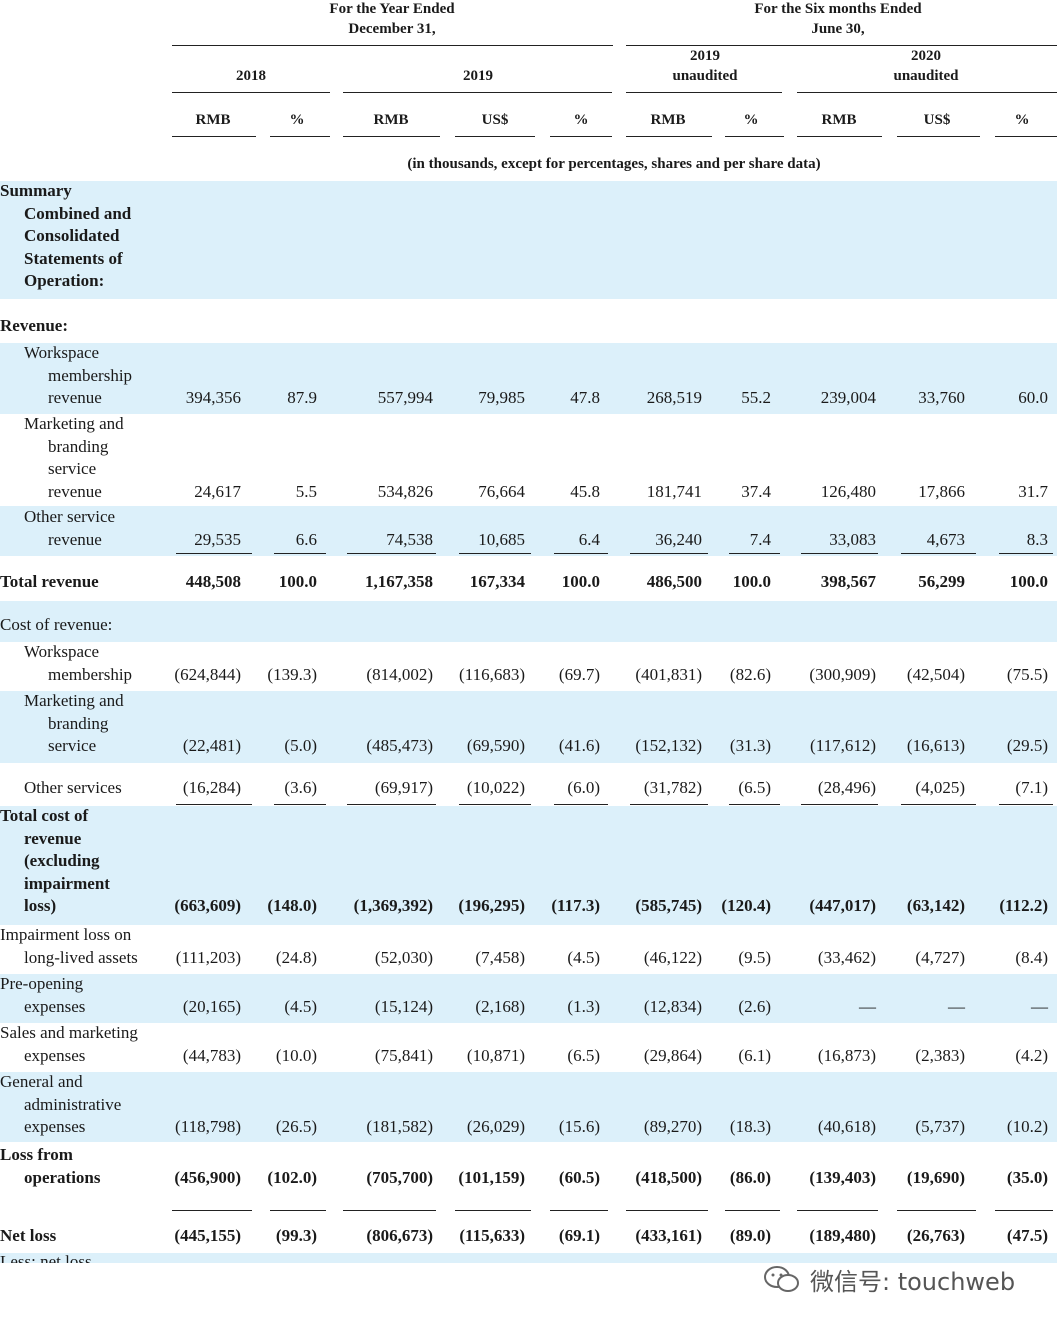 Image resolution: width=1057 pixels, height=1325 pixels. Describe the element at coordinates (756, 397) in the screenshot. I see `cell-value: 55.2` at that location.